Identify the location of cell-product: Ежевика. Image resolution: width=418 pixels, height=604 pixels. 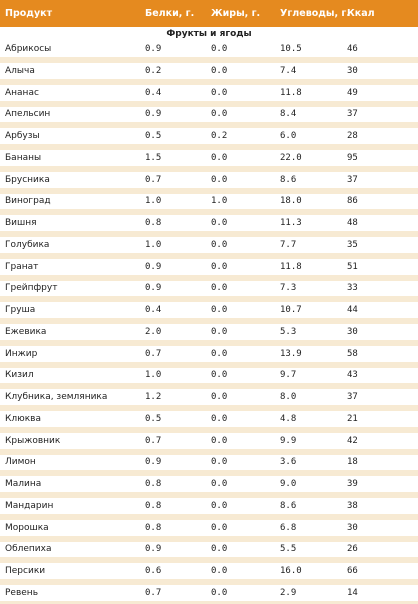
(26, 331).